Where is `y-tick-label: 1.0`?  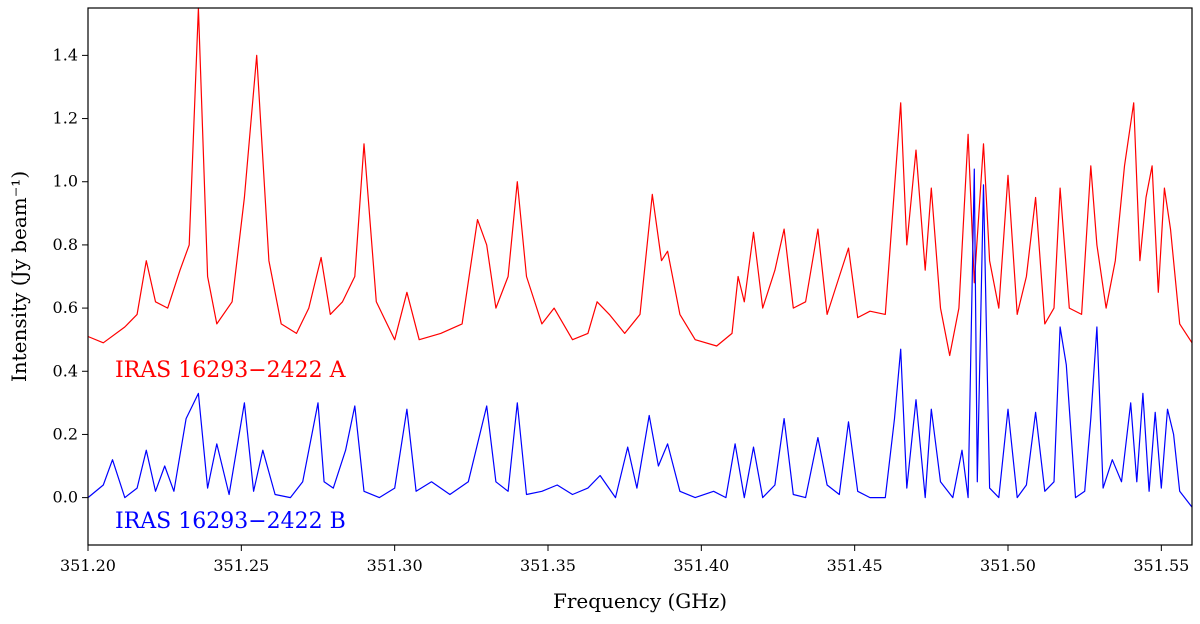
y-tick-label: 1.0 is located at coordinates (65, 181).